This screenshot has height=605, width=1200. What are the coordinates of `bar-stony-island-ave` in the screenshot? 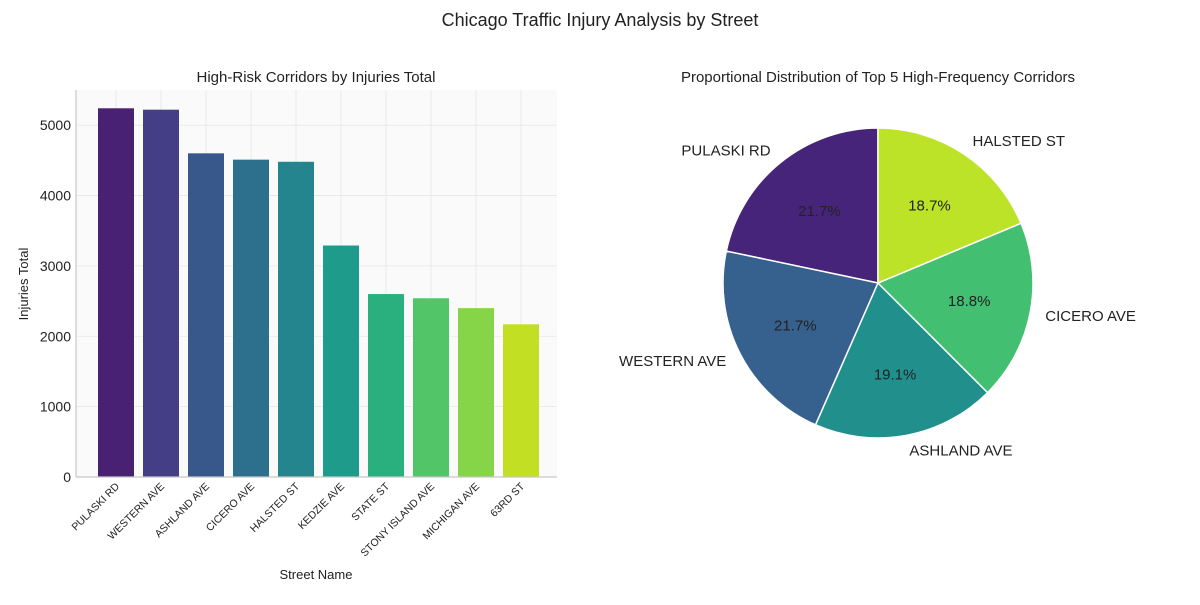 It's located at (431, 387).